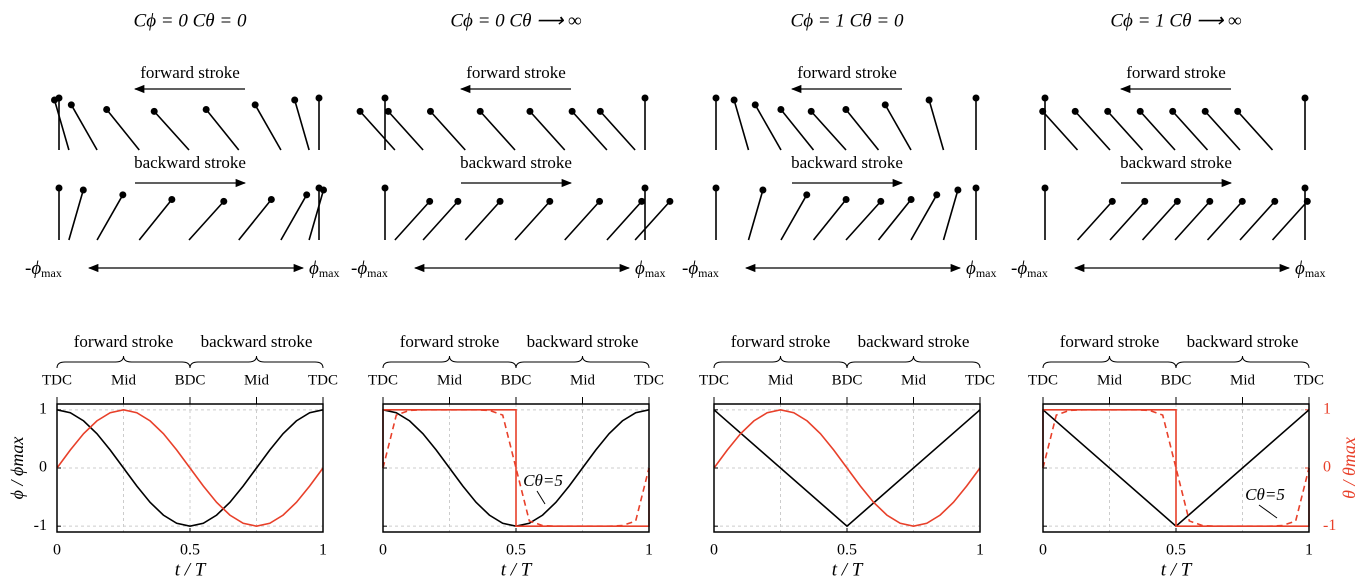  Describe the element at coordinates (847, 20) in the screenshot. I see `panel-title: Cϕ = 1 Cθ = 0` at that location.